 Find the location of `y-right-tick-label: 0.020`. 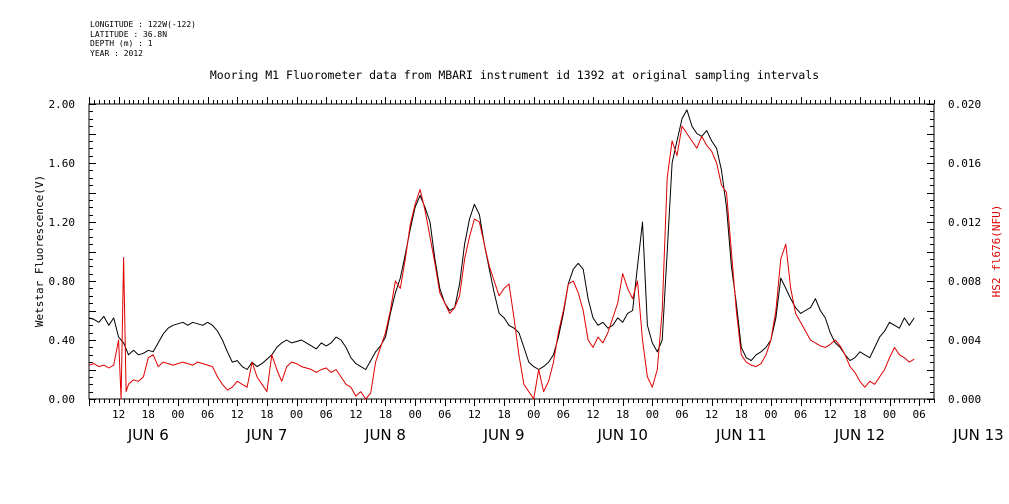

y-right-tick-label: 0.020 is located at coordinates (964, 104).